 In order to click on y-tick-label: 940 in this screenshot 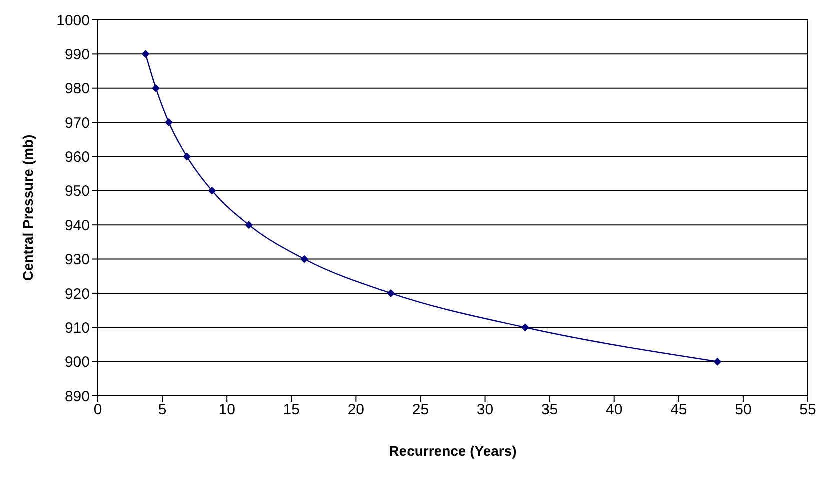, I will do `click(77, 225)`.